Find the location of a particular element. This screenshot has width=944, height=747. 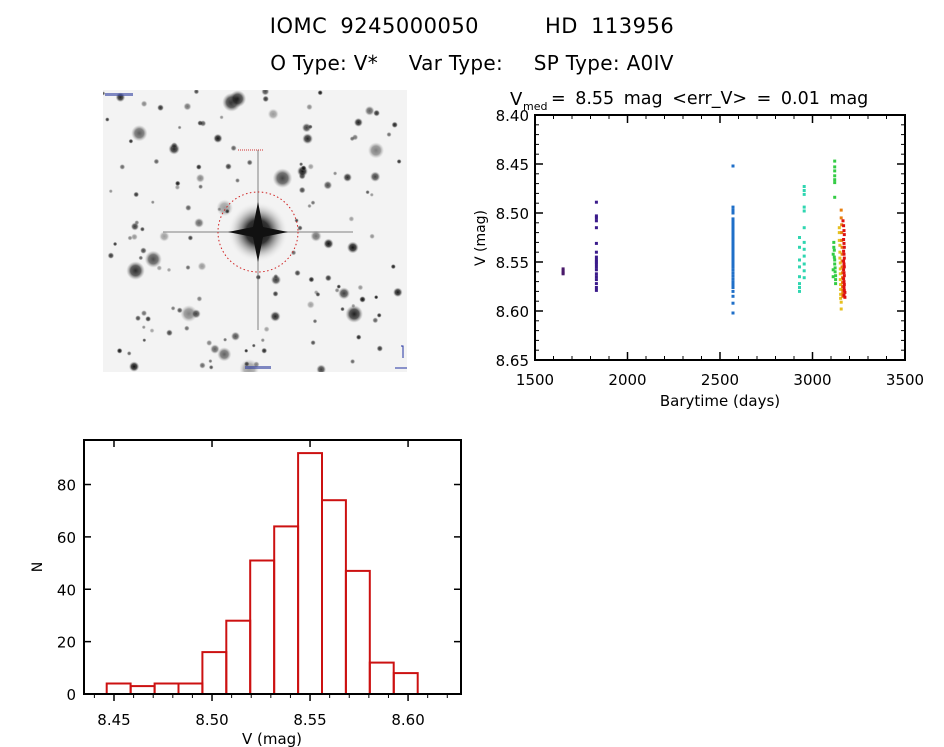

chart-title-ids: IOMC 9245000050 HD 113956 is located at coordinates (472, 26).